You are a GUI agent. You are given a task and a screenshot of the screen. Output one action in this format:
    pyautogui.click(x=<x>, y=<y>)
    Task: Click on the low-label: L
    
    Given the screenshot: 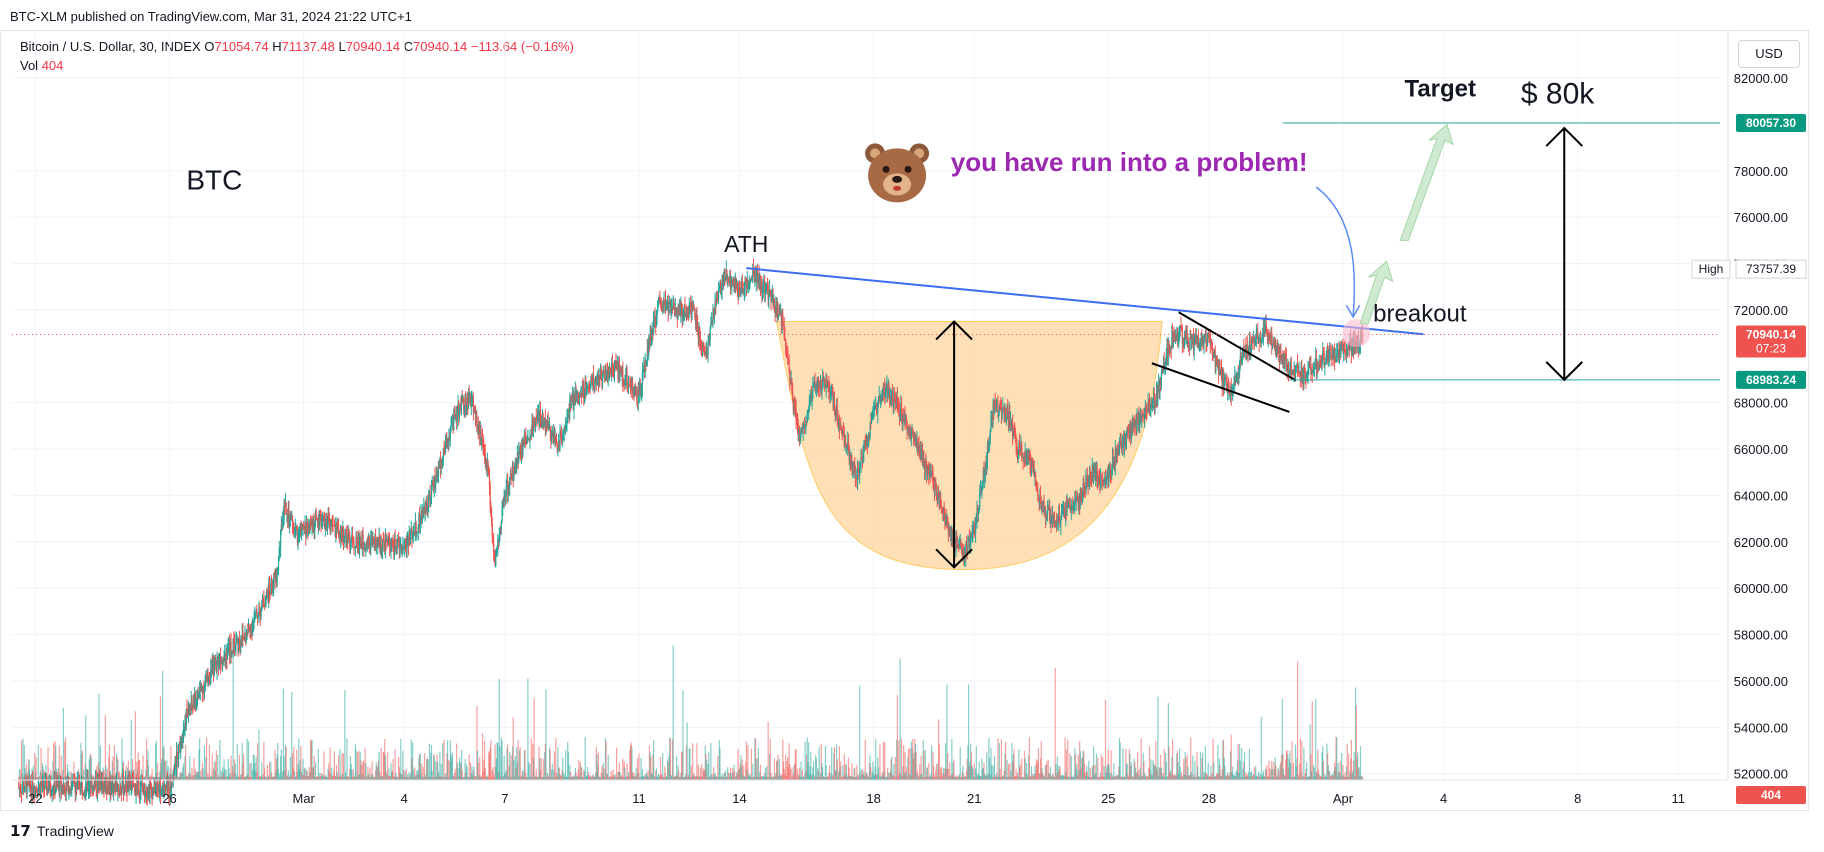 What is the action you would take?
    pyautogui.click(x=342, y=46)
    